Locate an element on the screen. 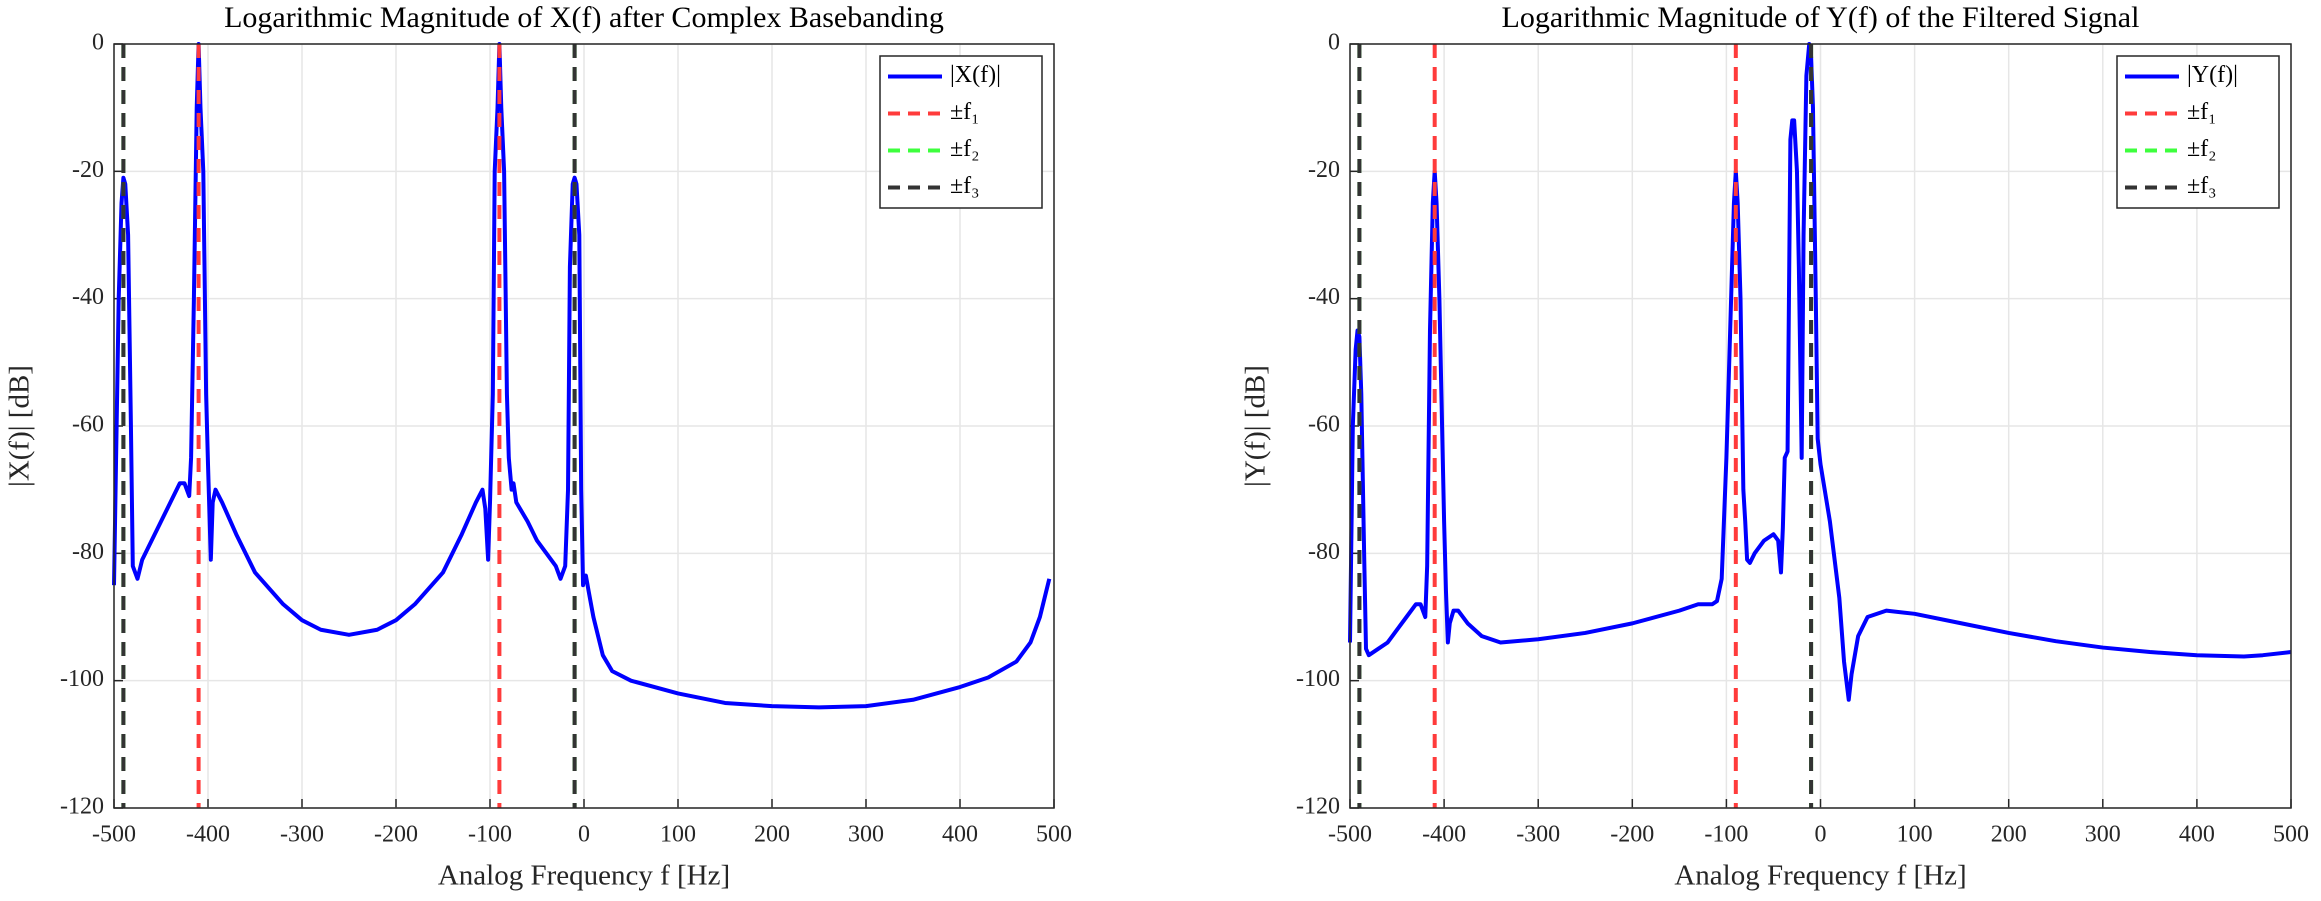 This screenshot has height=901, width=2321. legend-label: |Y(f)| is located at coordinates (2212, 75).